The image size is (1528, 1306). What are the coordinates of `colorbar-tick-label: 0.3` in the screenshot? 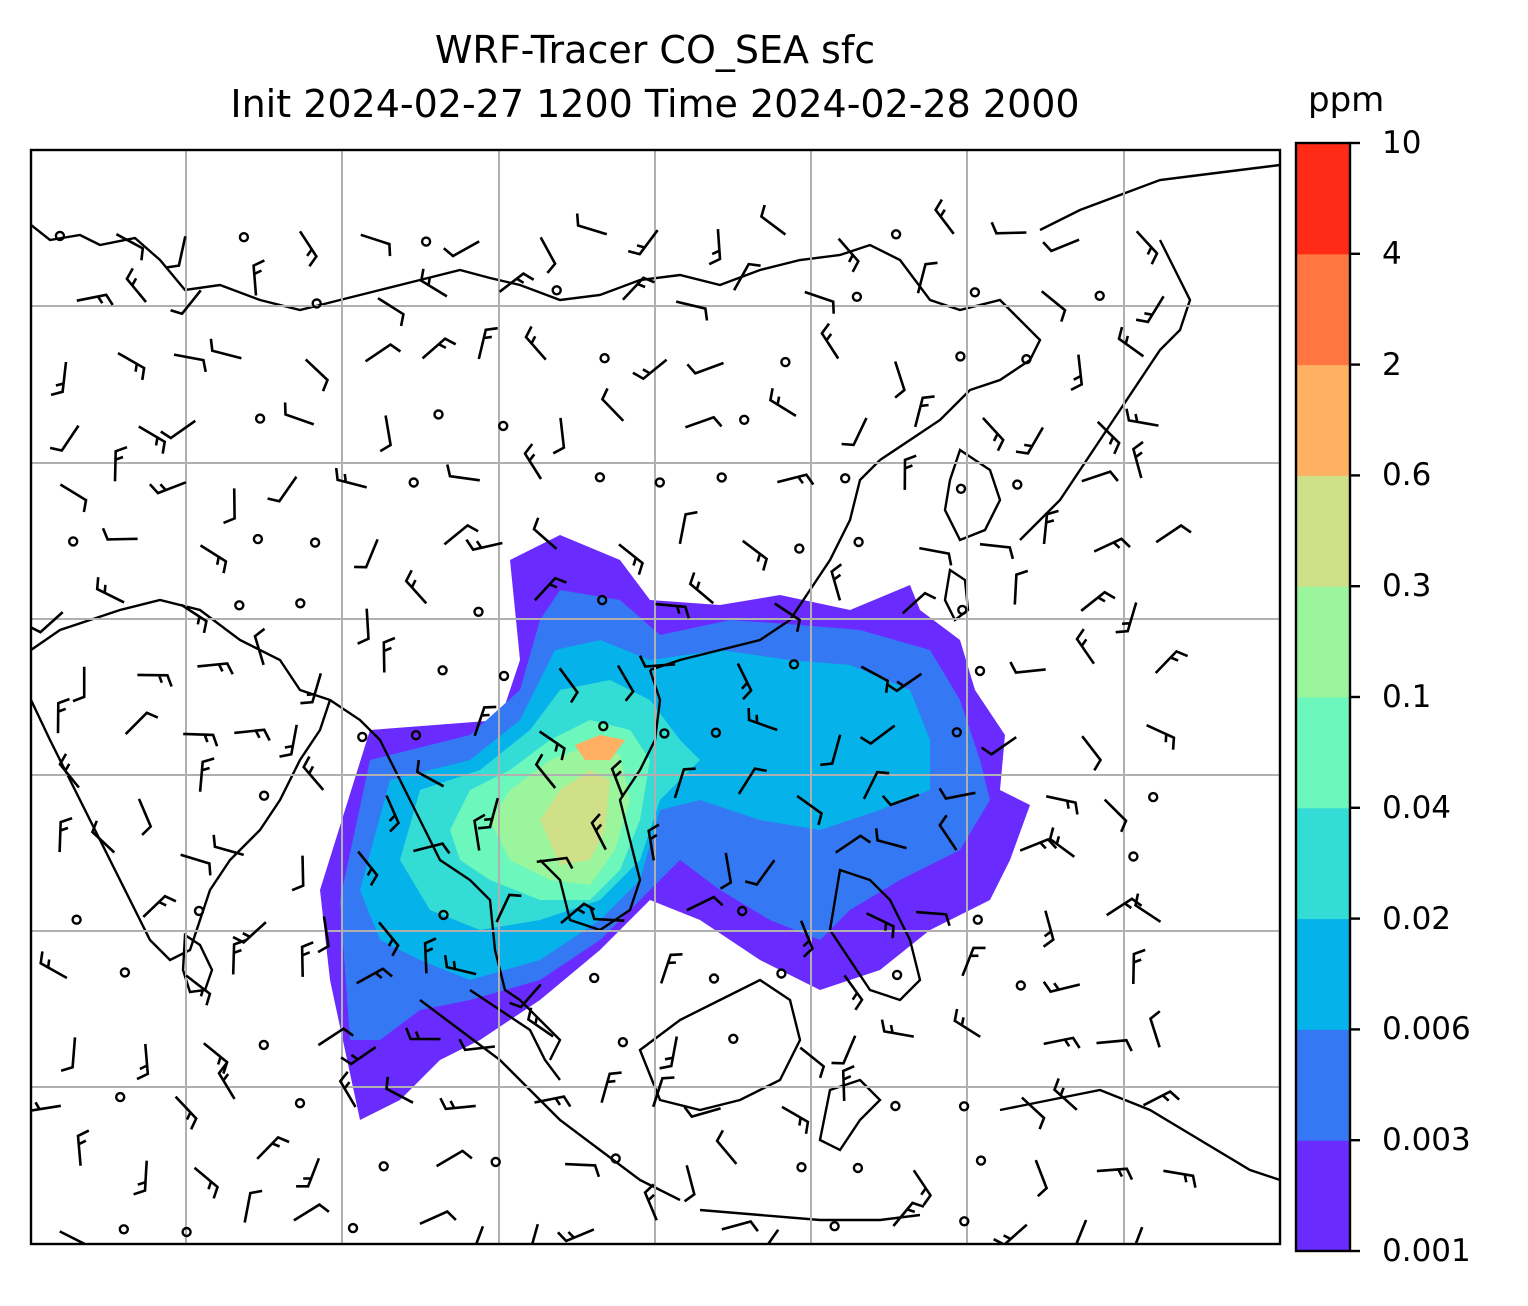 It's located at (1407, 586).